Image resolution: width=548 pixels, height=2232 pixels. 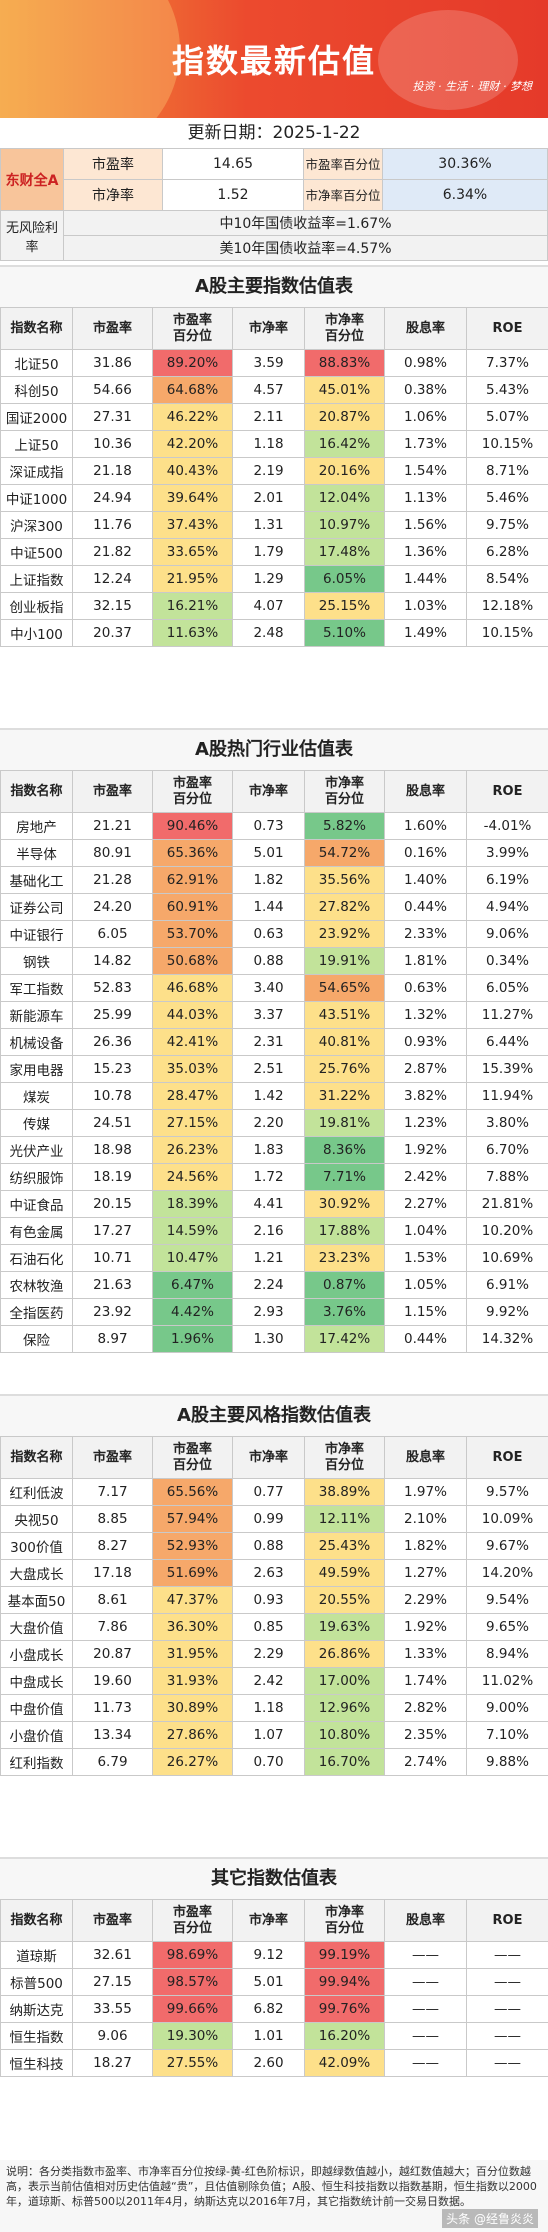 I want to click on pe-percentile-cell: 89.20%, so click(x=192, y=363).